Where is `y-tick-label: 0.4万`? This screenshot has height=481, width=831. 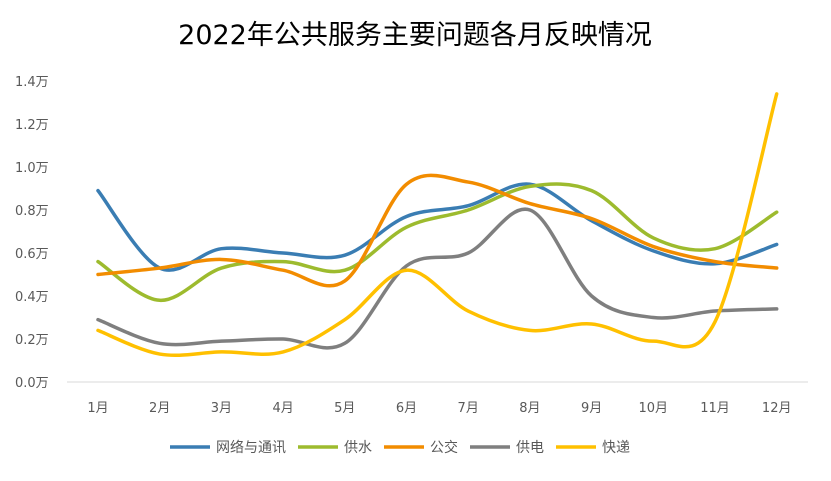 y-tick-label: 0.4万 is located at coordinates (32, 297).